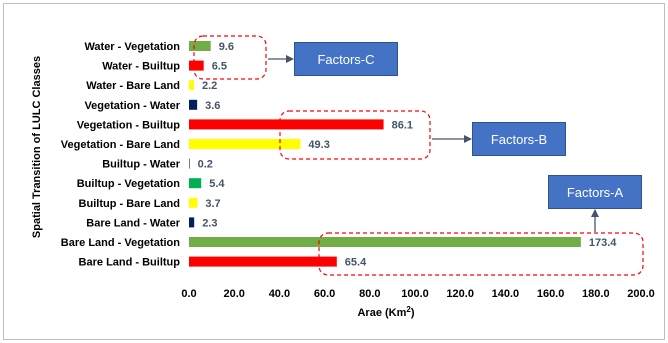 The width and height of the screenshot is (668, 343). What do you see at coordinates (133, 223) in the screenshot?
I see `category-label-bare-land-water: Bare Land - Water` at bounding box center [133, 223].